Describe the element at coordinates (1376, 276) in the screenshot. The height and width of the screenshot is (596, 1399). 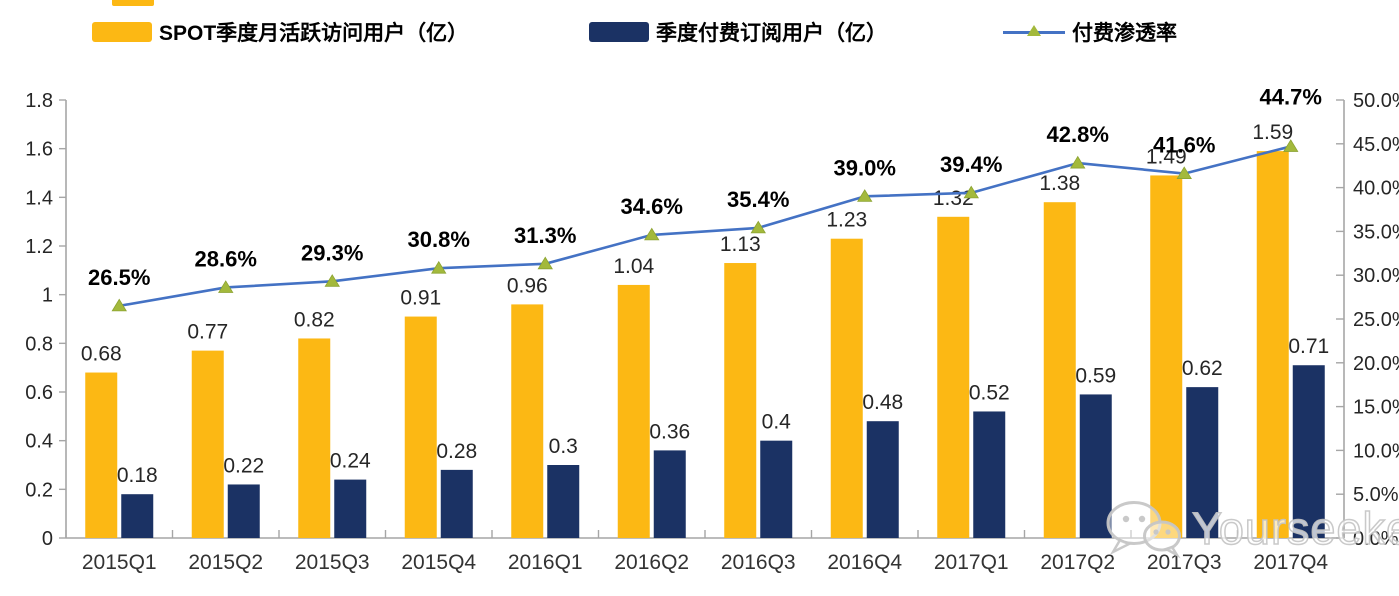
I see `right-axis-tick-label: 30.0%` at that location.